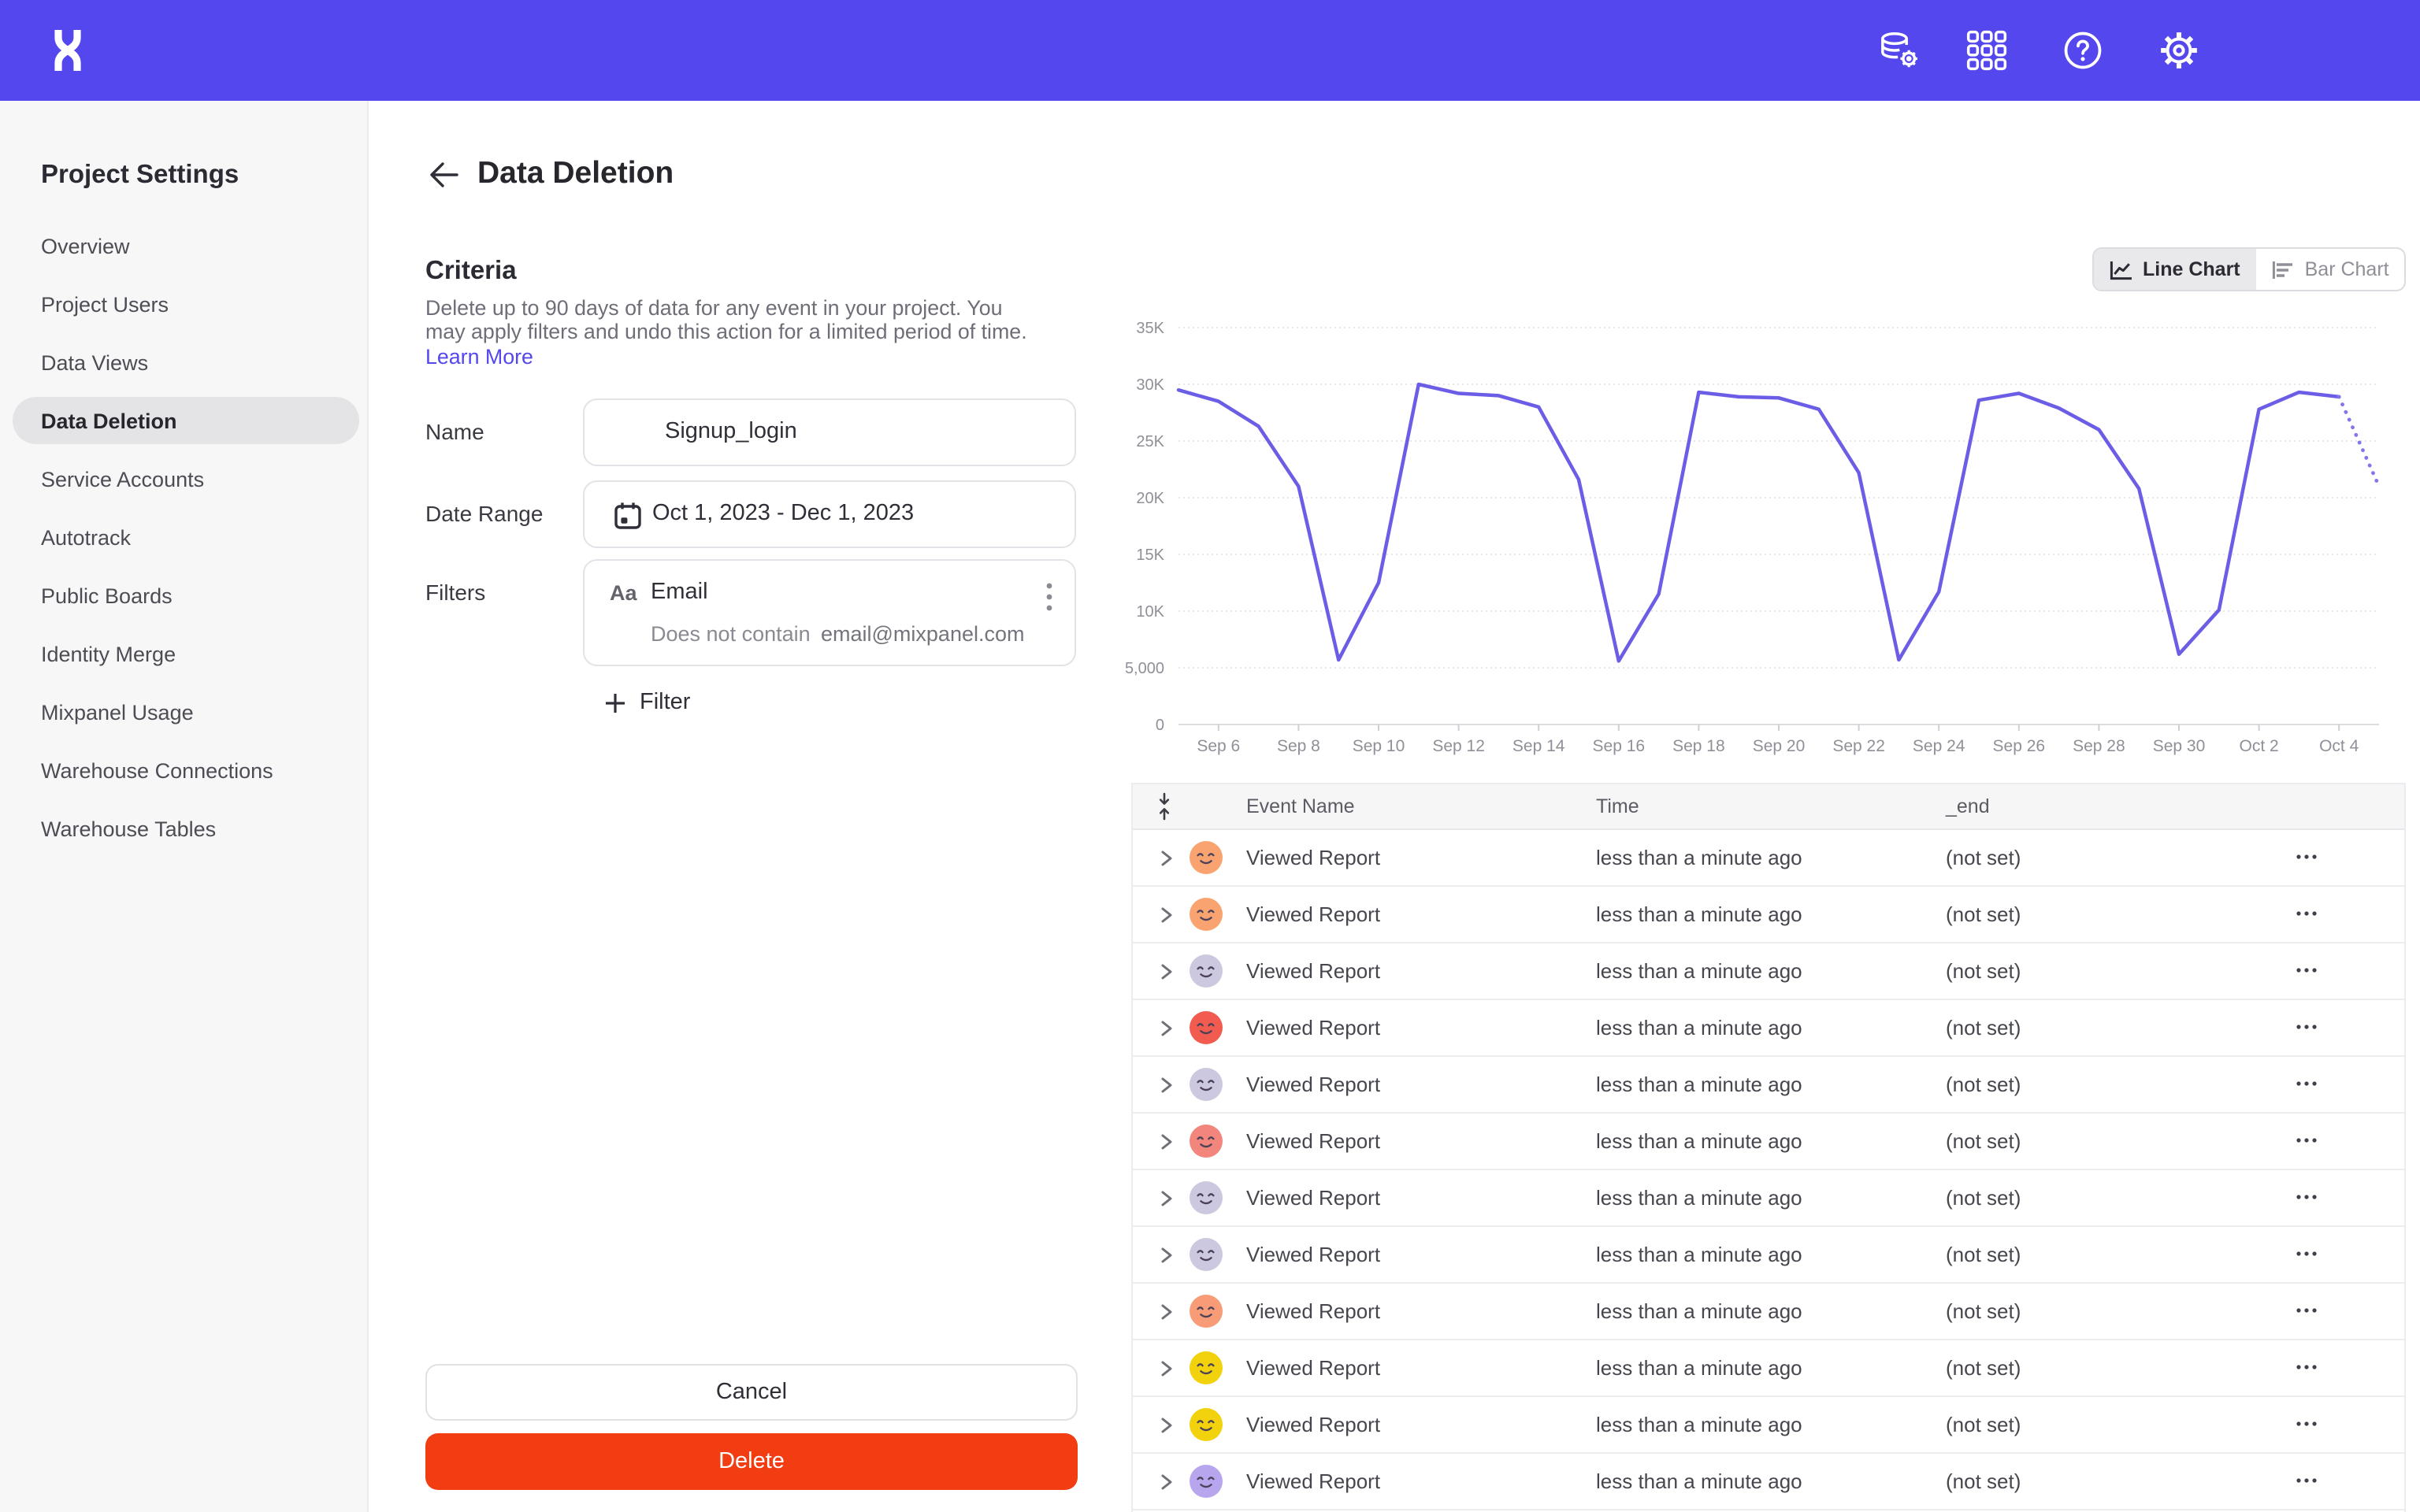 This screenshot has height=1512, width=2420. I want to click on sidebar-item-identity-merge: Identity Merge, so click(184, 654).